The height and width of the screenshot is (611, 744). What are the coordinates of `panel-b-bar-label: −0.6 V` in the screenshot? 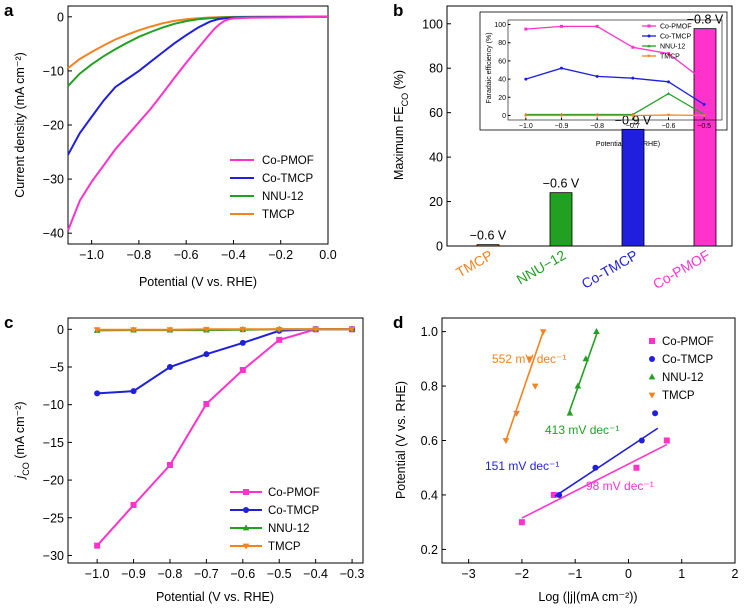 It's located at (561, 184).